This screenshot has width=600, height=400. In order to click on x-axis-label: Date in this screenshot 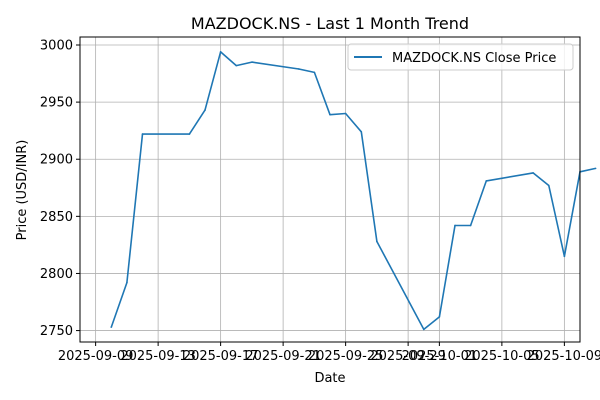, I will do `click(329, 378)`.